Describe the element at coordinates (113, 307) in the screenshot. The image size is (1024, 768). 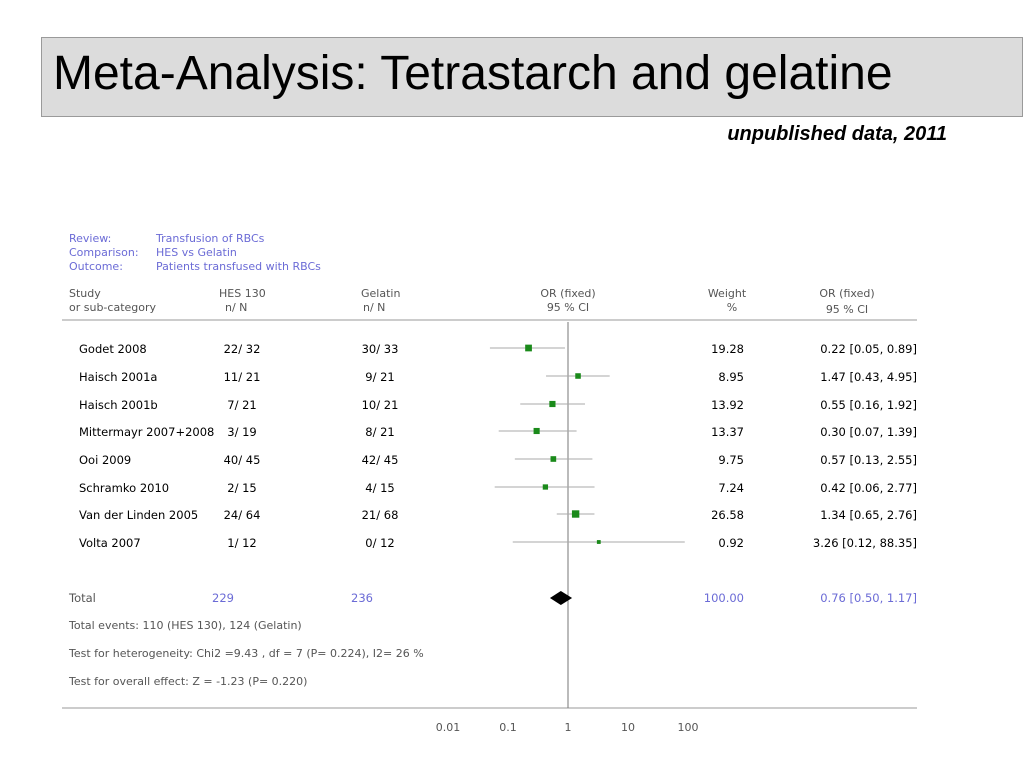
I see `col-study-sub: or sub-category` at that location.